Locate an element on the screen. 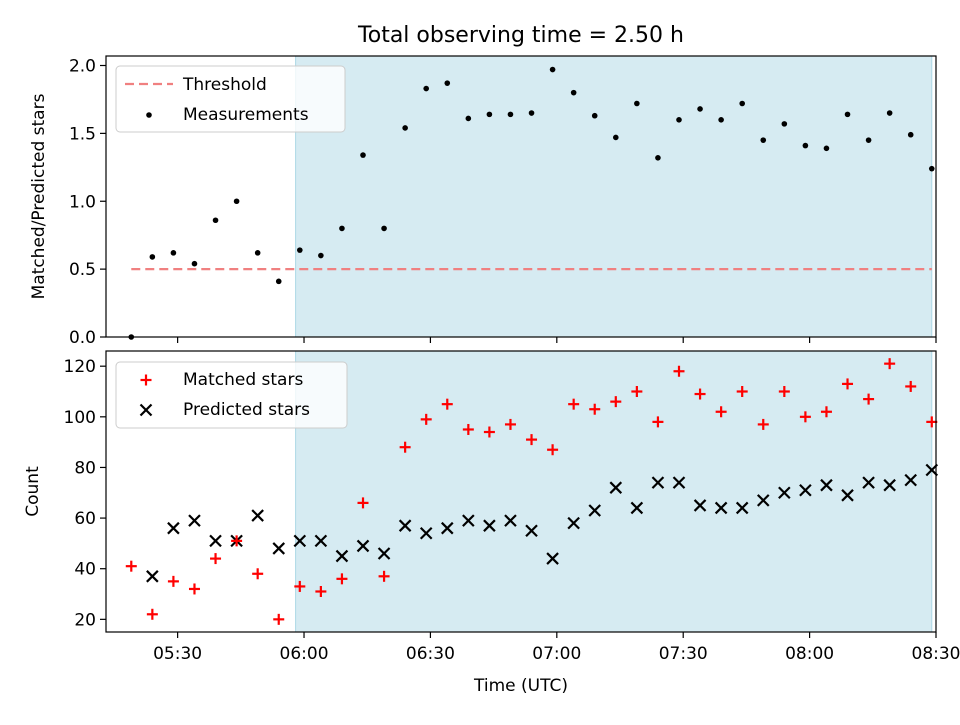 The image size is (960, 725). legend-predicted-label: Predicted stars is located at coordinates (246, 410).